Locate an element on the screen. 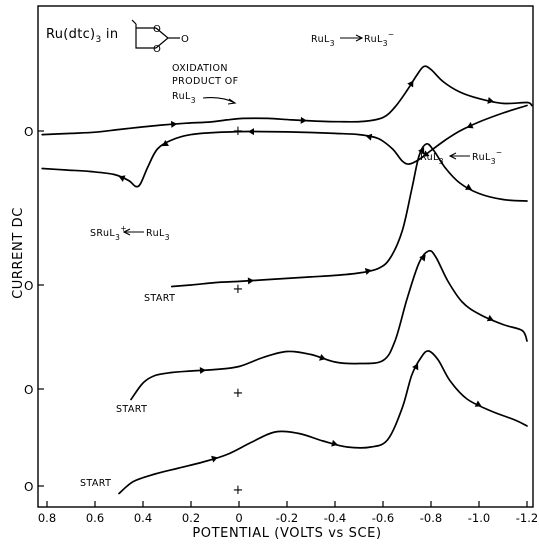 This screenshot has height=546, width=539. x-tick-label-5: -0.2 is located at coordinates (287, 518).